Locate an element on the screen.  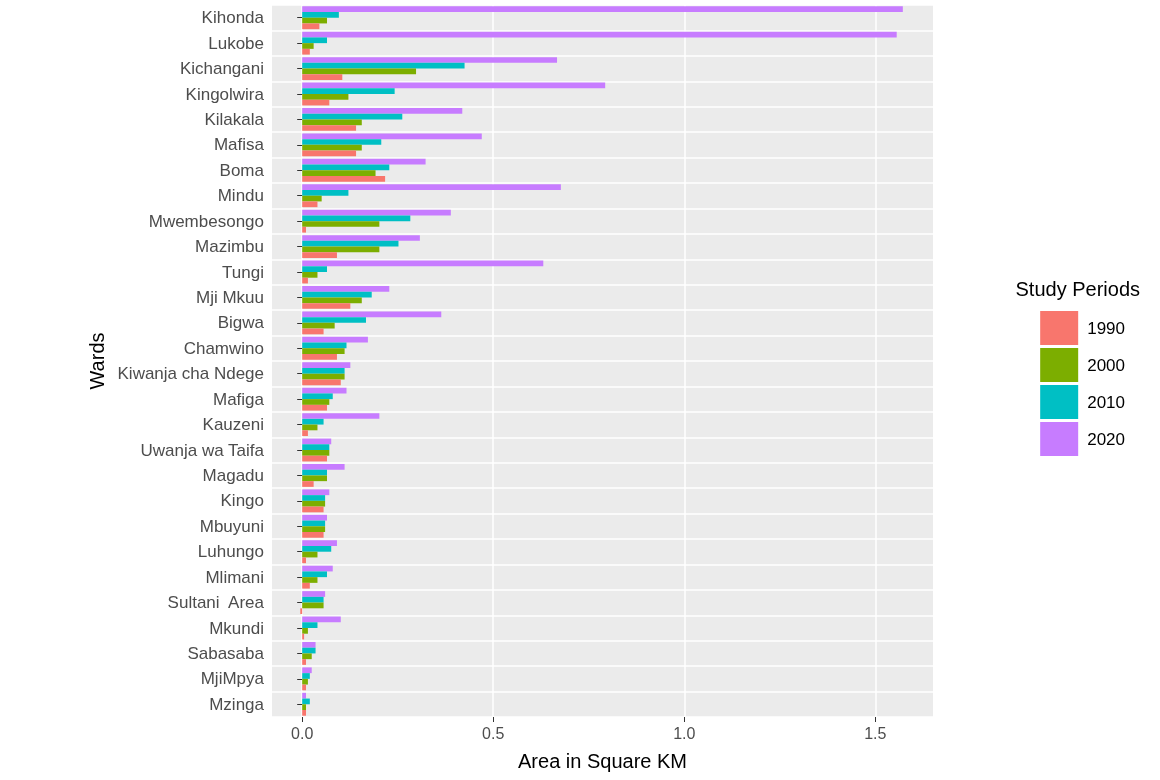
y-tick-label: Sultani Area is located at coordinates (216, 603).